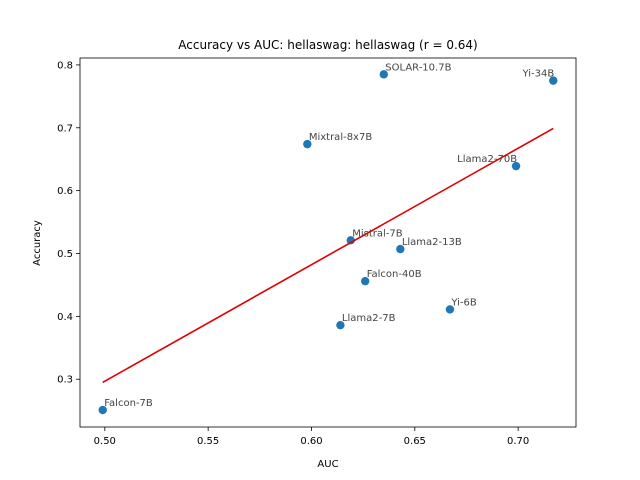 This screenshot has width=640, height=480. Describe the element at coordinates (65, 128) in the screenshot. I see `y-tick-label: 0.7` at that location.